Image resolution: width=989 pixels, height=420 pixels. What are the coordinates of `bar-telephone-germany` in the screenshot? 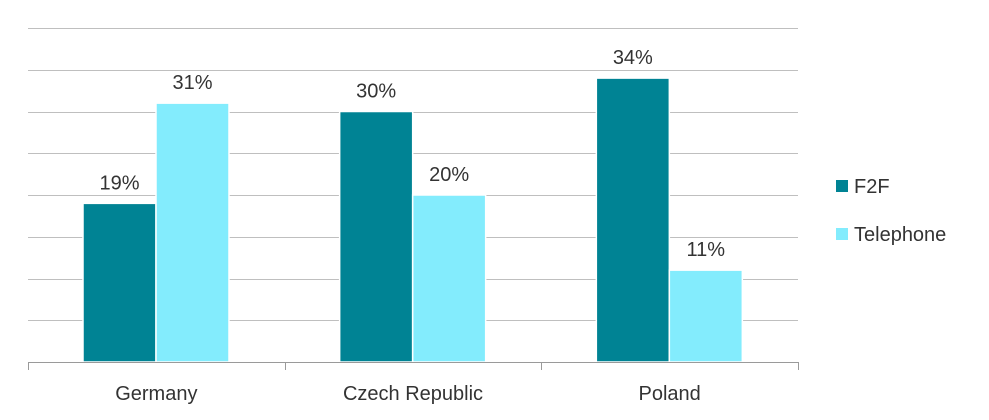 It's located at (192, 232).